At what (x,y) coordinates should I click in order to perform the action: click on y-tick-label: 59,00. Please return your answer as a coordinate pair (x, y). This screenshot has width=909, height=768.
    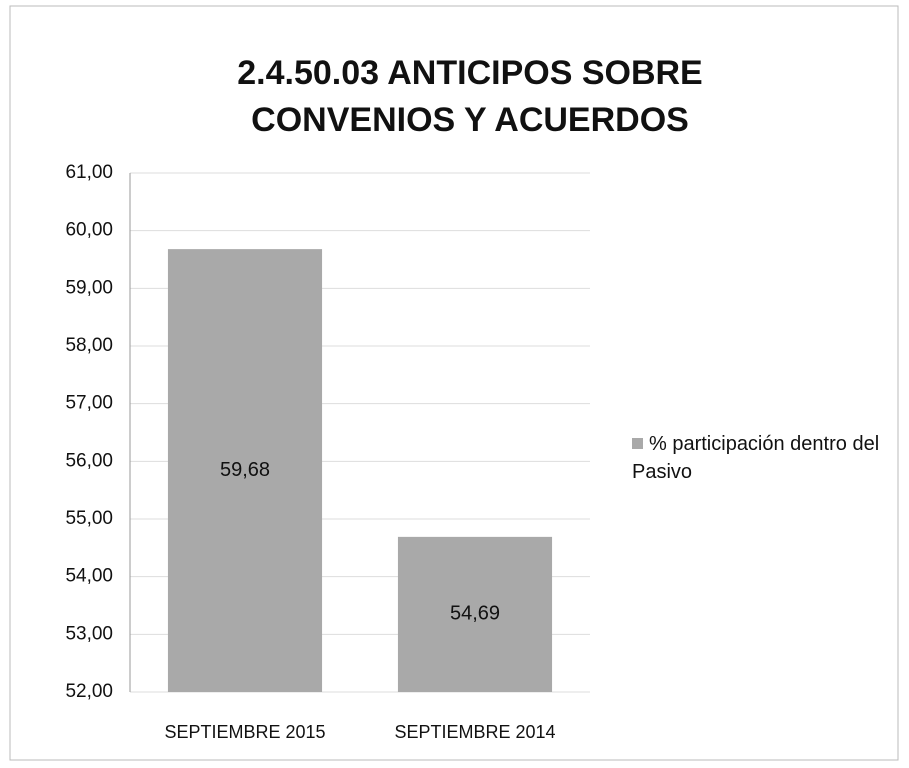
    Looking at the image, I should click on (89, 287).